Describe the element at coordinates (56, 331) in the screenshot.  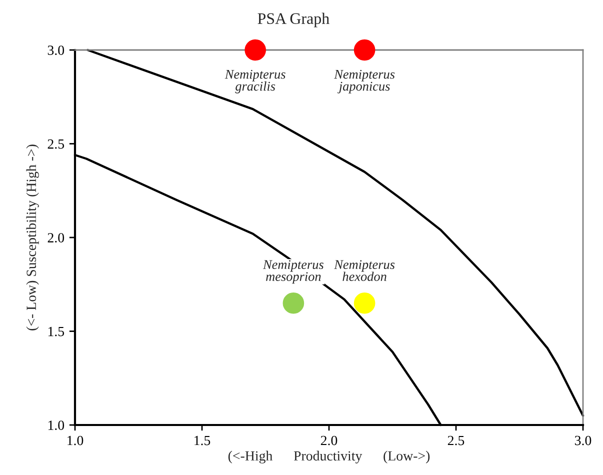
I see `y-tick-label: 1.5` at that location.